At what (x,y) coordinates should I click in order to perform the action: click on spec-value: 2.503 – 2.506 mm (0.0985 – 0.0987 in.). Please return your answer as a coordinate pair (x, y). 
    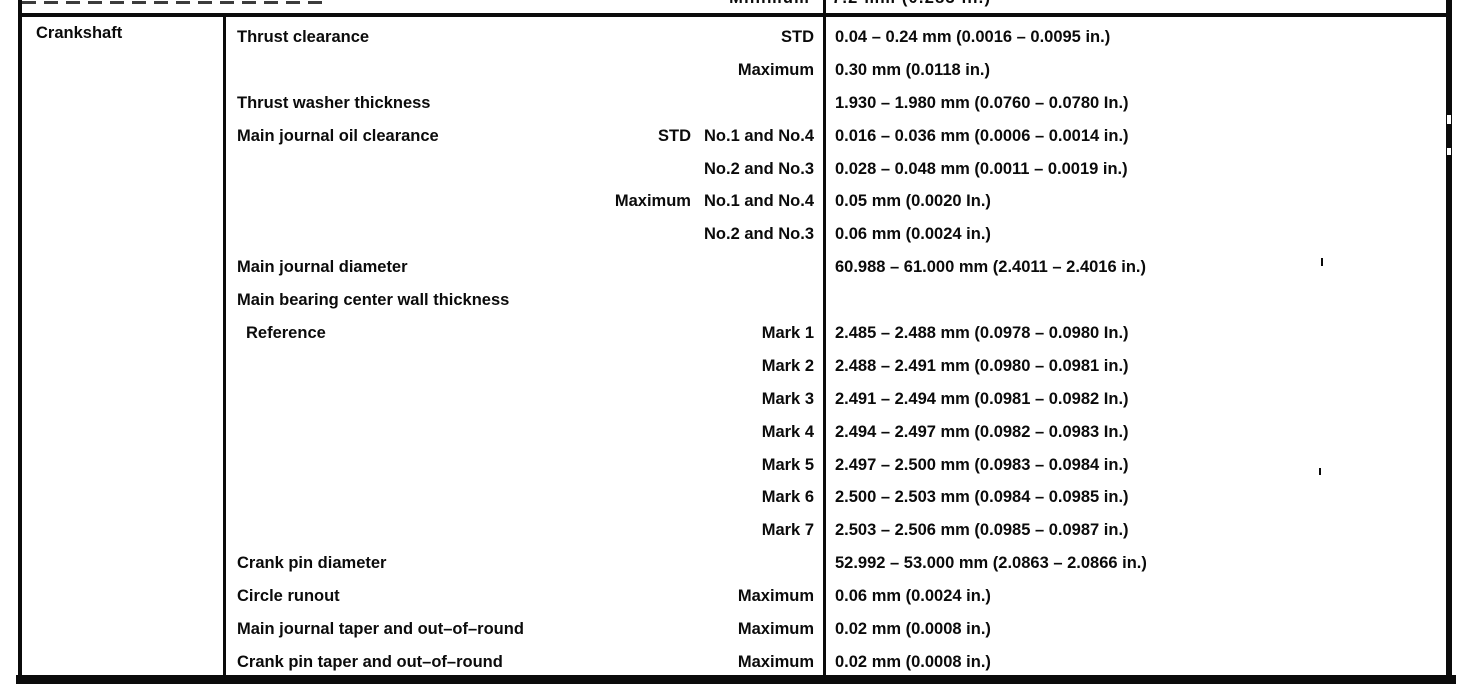
    Looking at the image, I should click on (982, 530).